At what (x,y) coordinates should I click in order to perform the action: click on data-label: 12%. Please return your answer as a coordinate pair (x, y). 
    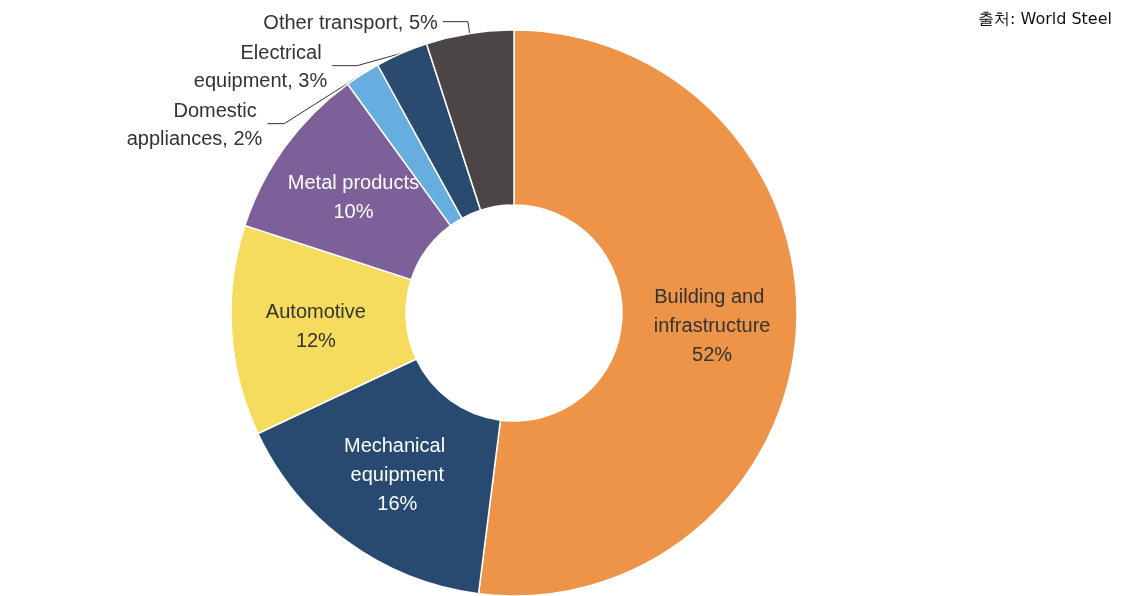
    Looking at the image, I should click on (316, 339).